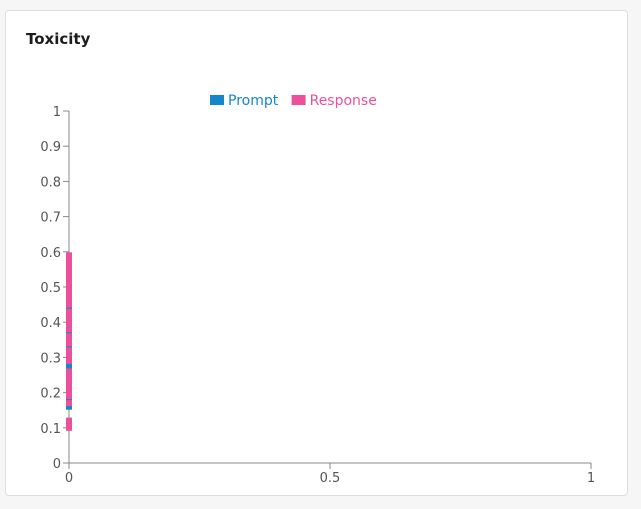 The image size is (641, 509). What do you see at coordinates (343, 101) in the screenshot?
I see `legend-label: Response` at bounding box center [343, 101].